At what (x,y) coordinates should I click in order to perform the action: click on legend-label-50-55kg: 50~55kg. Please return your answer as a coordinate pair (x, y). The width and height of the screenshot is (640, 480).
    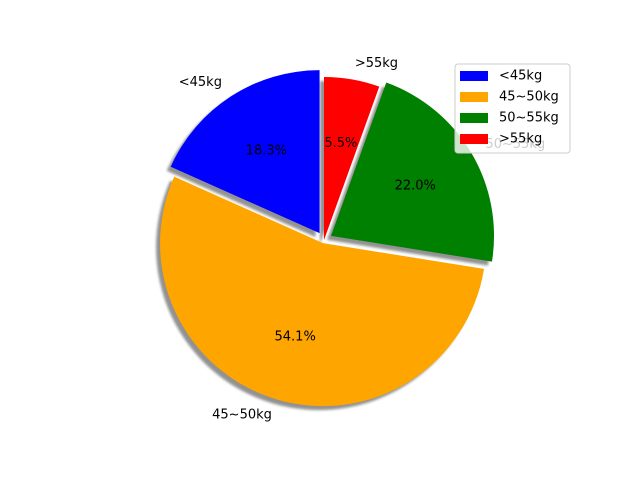
    Looking at the image, I should click on (529, 118).